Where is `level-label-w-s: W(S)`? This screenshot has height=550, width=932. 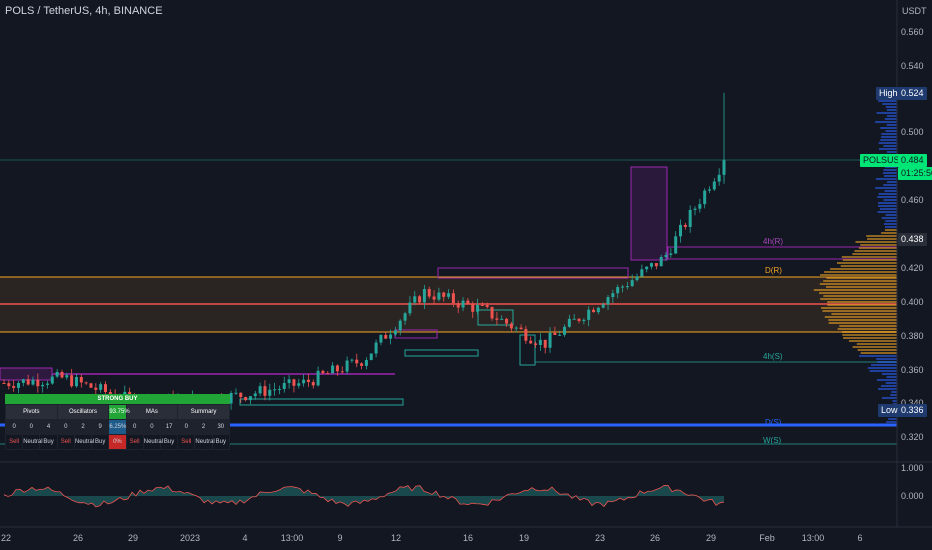 level-label-w-s: W(S) is located at coordinates (772, 440).